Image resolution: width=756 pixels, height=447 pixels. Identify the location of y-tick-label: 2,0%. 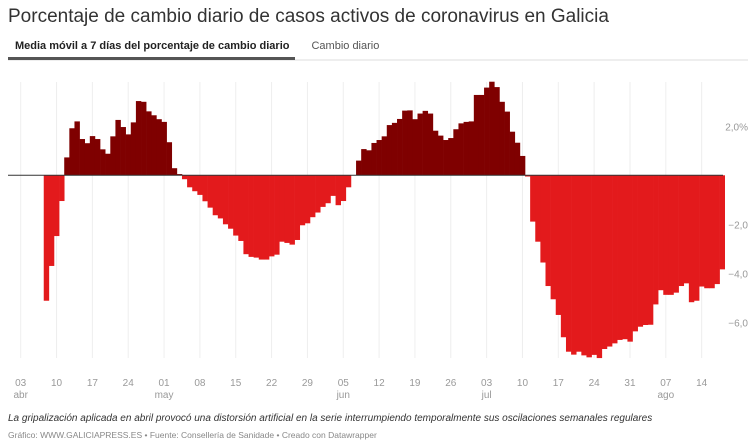
(736, 127).